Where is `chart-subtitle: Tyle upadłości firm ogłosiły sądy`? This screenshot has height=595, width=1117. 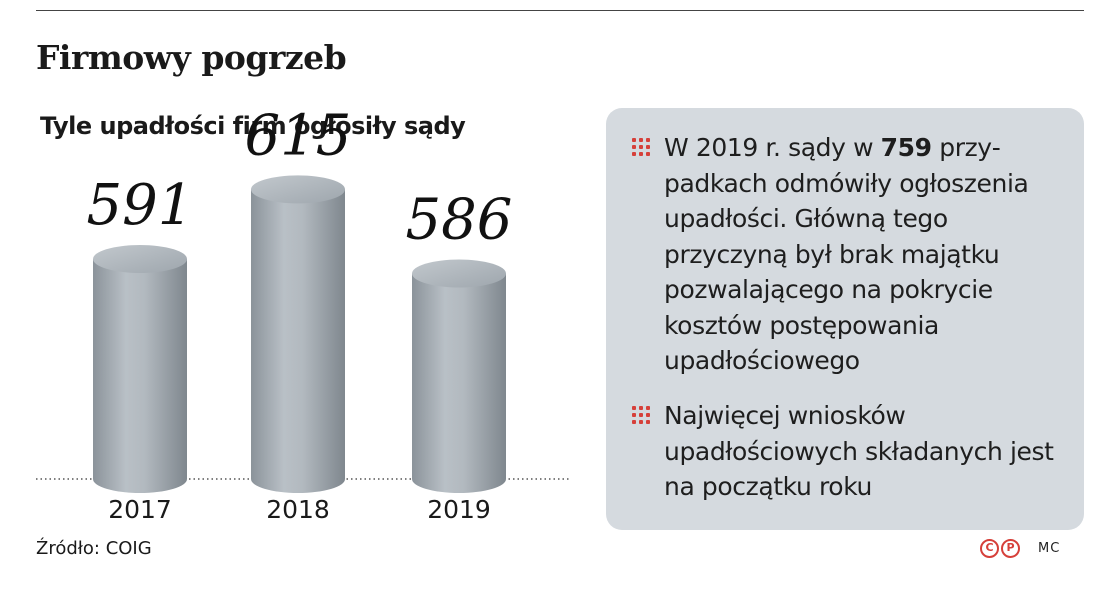 chart-subtitle: Tyle upadłości firm ogłosiły sądy is located at coordinates (253, 126).